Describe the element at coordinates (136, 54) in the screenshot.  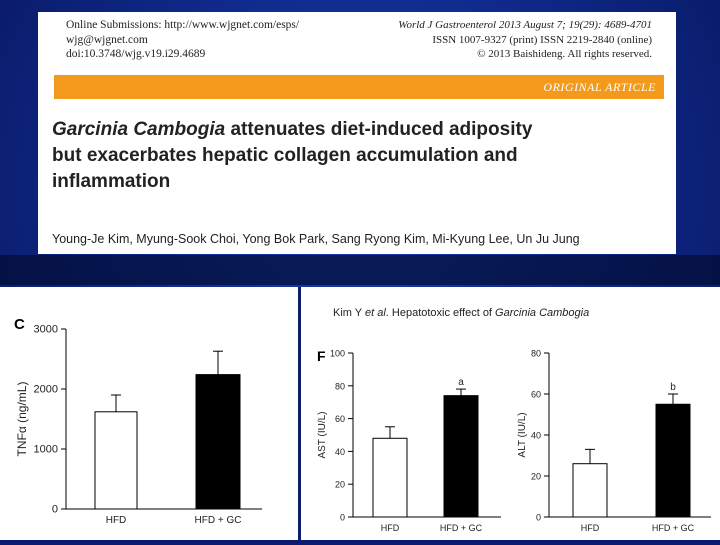
I see `doi: doi:10.3748/wjg.v19.i29.4689` at that location.